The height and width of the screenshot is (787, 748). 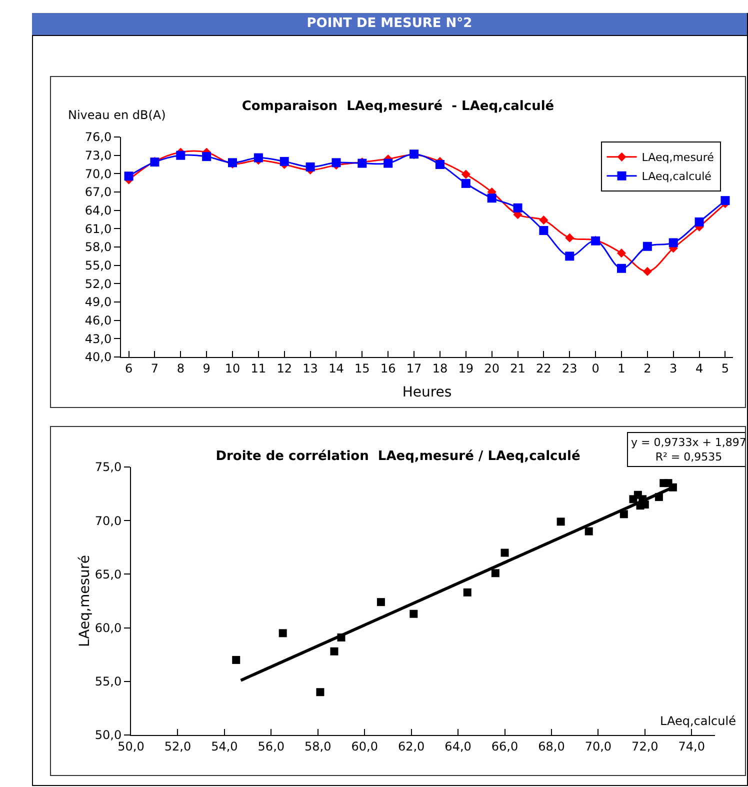 What do you see at coordinates (98, 283) in the screenshot?
I see `y-tick-label: 52,0` at bounding box center [98, 283].